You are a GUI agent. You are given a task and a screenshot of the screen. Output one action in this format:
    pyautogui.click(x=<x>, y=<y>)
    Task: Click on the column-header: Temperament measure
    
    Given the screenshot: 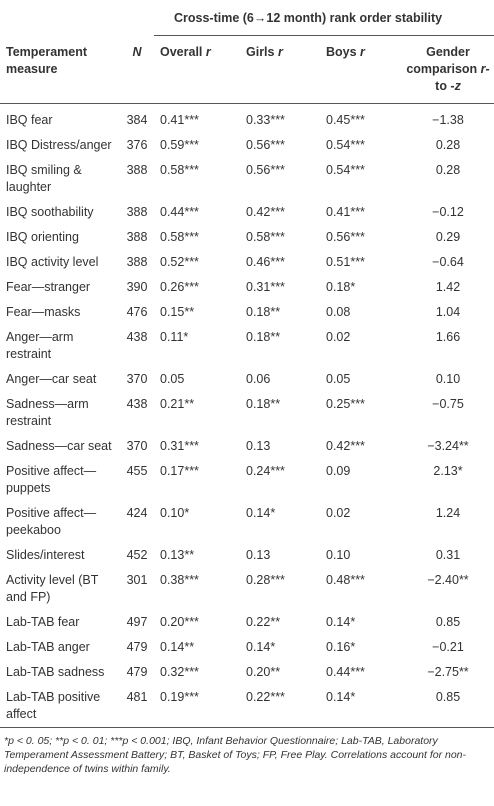 What is the action you would take?
    pyautogui.click(x=59, y=70)
    